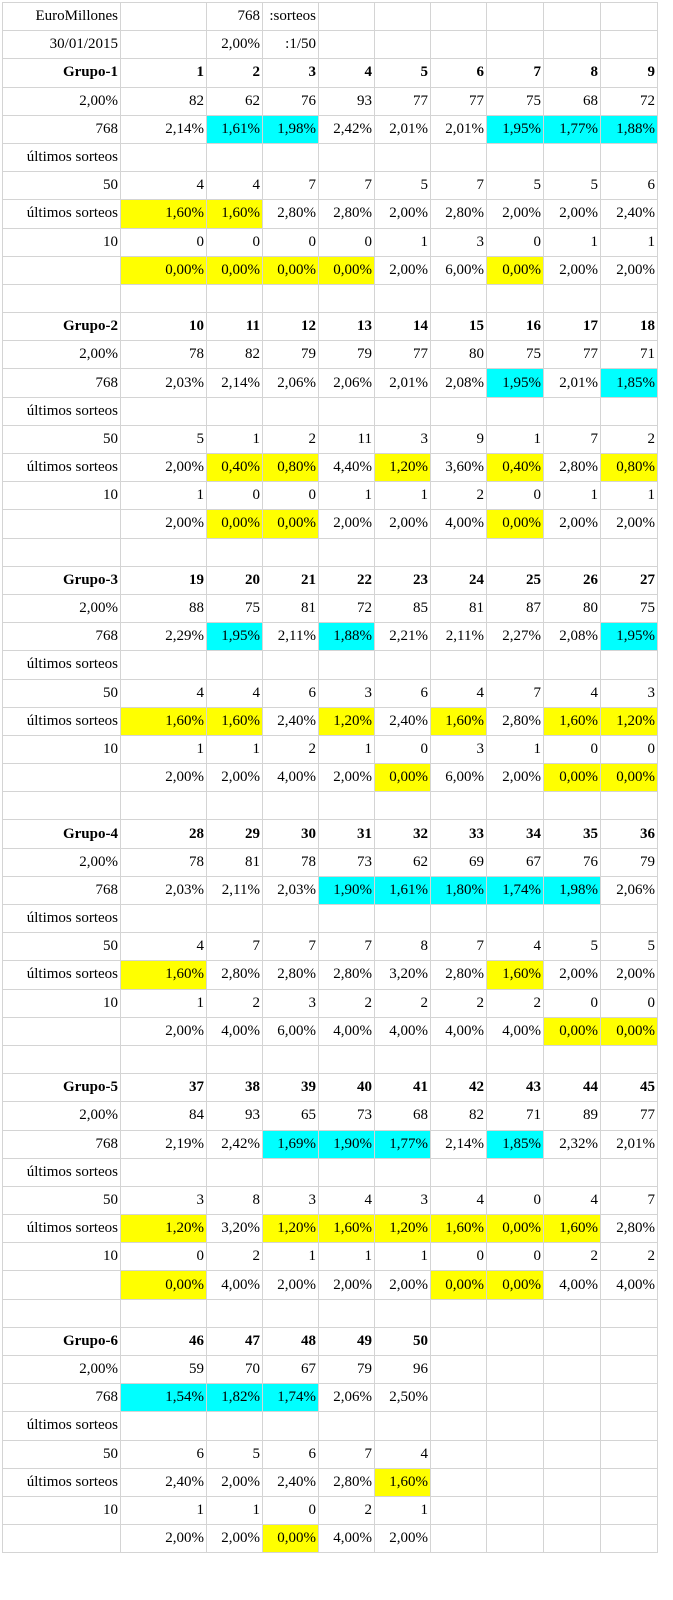 The height and width of the screenshot is (1600, 673). I want to click on pct-cell, so click(458, 1398).